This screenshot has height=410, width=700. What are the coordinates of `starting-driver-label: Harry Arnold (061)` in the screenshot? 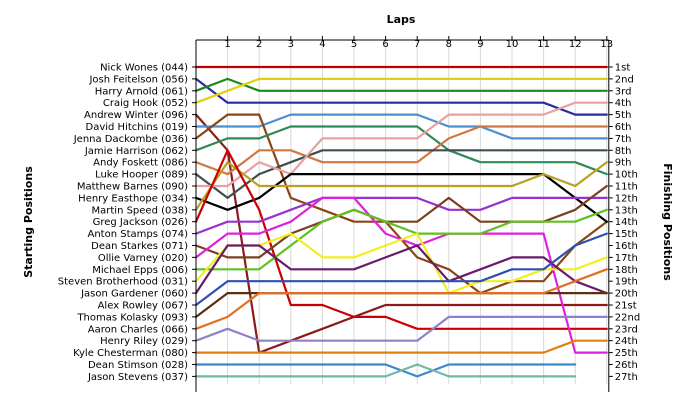 It's located at (141, 91).